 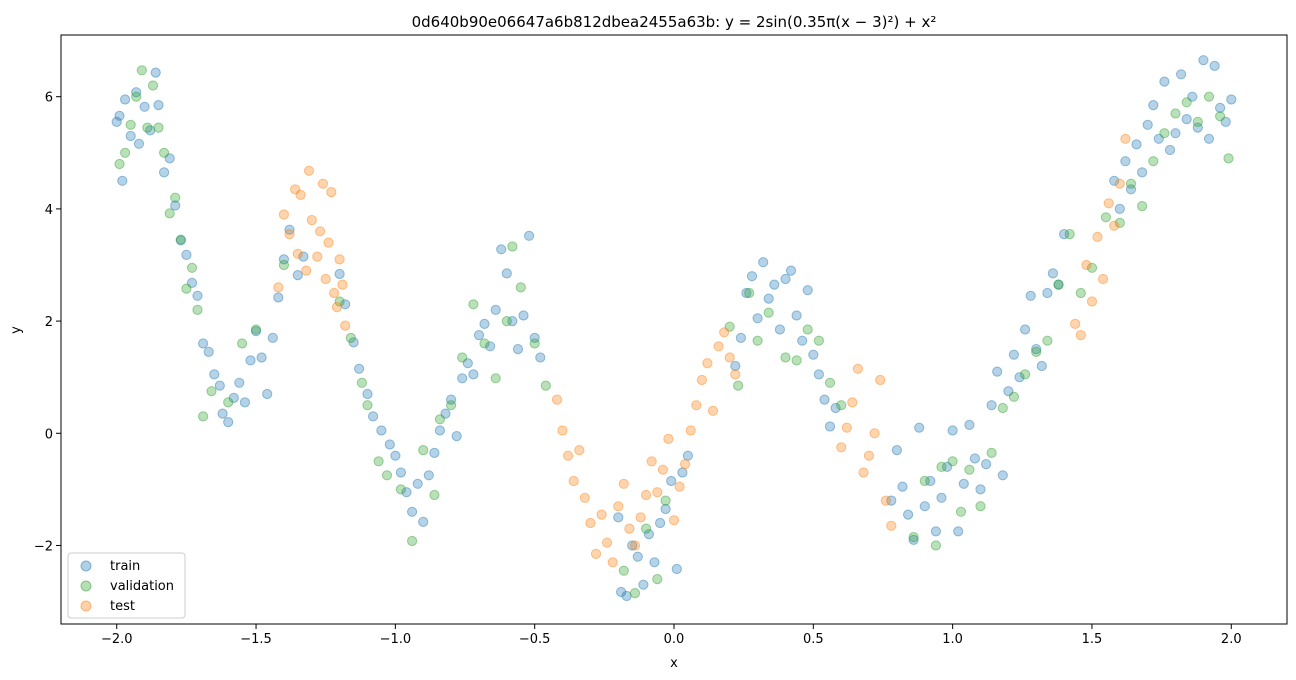 I want to click on x-tick-label: 2.0, so click(x=1231, y=639).